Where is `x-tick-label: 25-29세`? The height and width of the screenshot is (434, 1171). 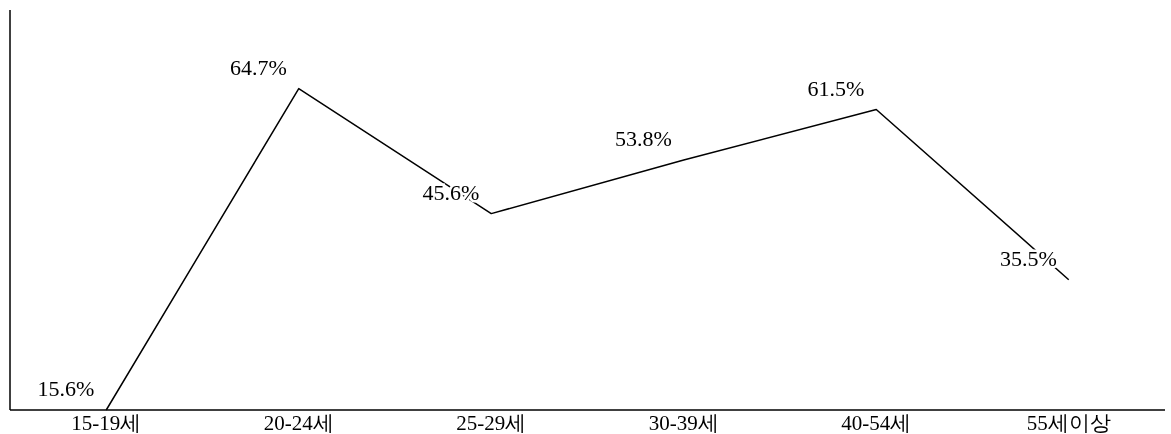
x-tick-label: 25-29세 is located at coordinates (491, 422).